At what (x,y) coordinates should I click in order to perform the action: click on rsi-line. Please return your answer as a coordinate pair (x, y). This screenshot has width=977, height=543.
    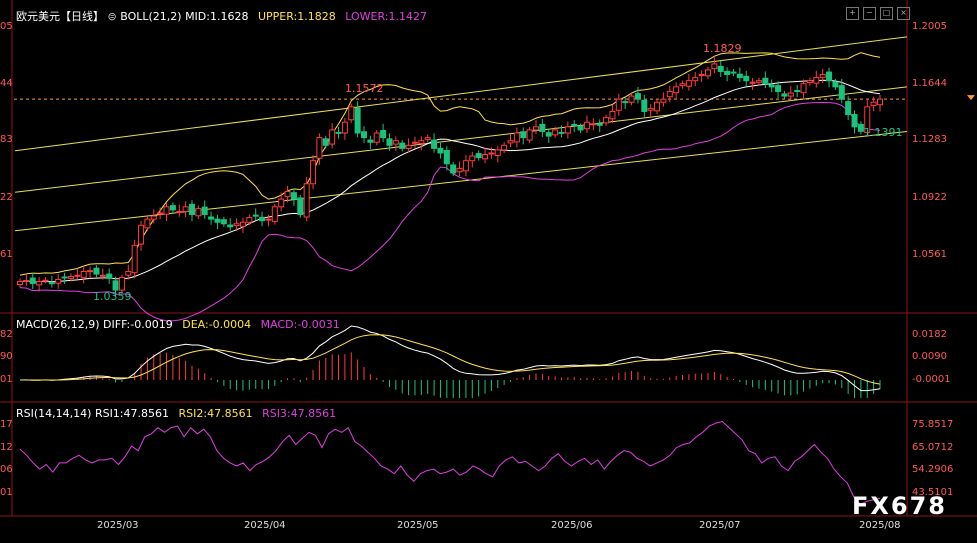
    Looking at the image, I should click on (450, 462).